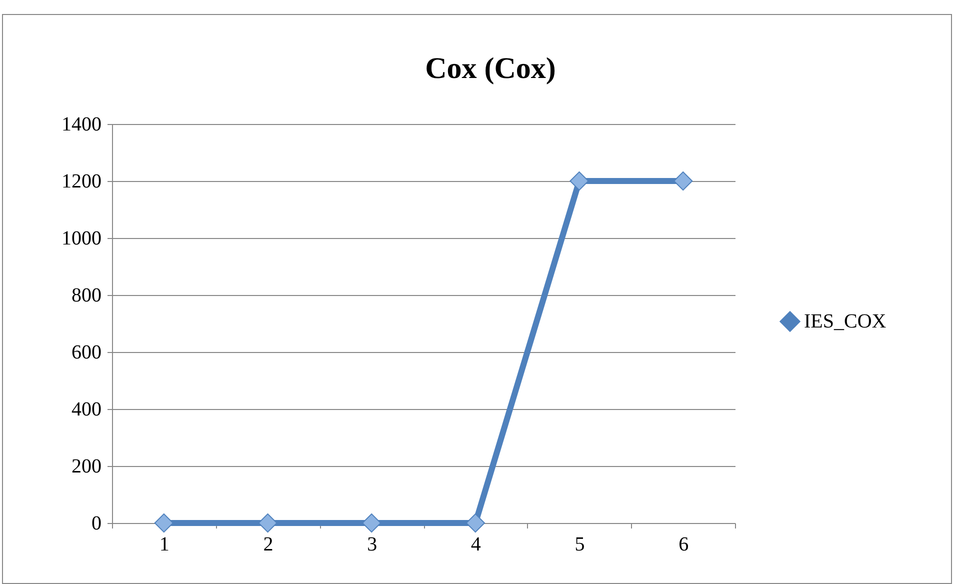 Image resolution: width=957 pixels, height=584 pixels. Describe the element at coordinates (87, 353) in the screenshot. I see `y-tick-label: 600` at that location.